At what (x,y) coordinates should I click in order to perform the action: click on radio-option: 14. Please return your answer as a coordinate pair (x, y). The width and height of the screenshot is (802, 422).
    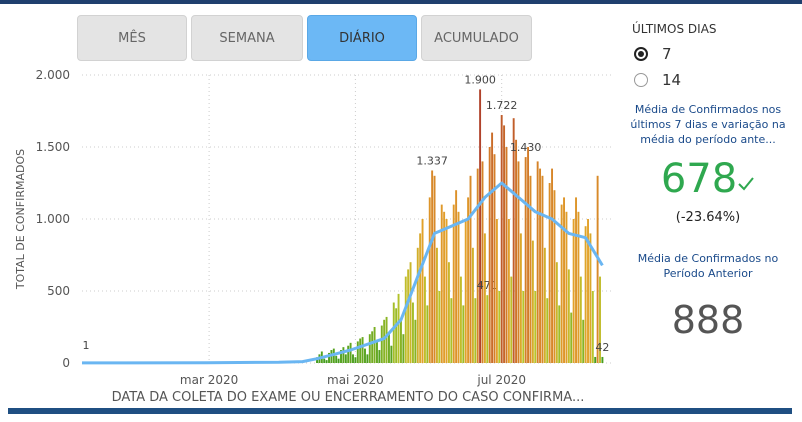
    Looking at the image, I should click on (657, 80).